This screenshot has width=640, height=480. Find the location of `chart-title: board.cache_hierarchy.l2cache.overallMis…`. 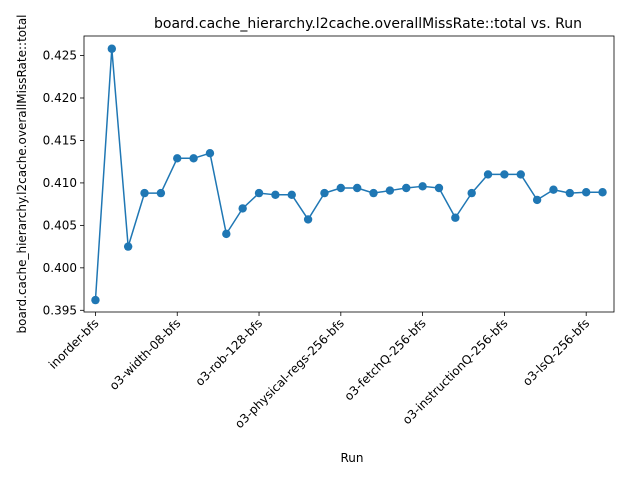

chart-title: board.cache_hierarchy.l2cache.overallMis… is located at coordinates (368, 24).